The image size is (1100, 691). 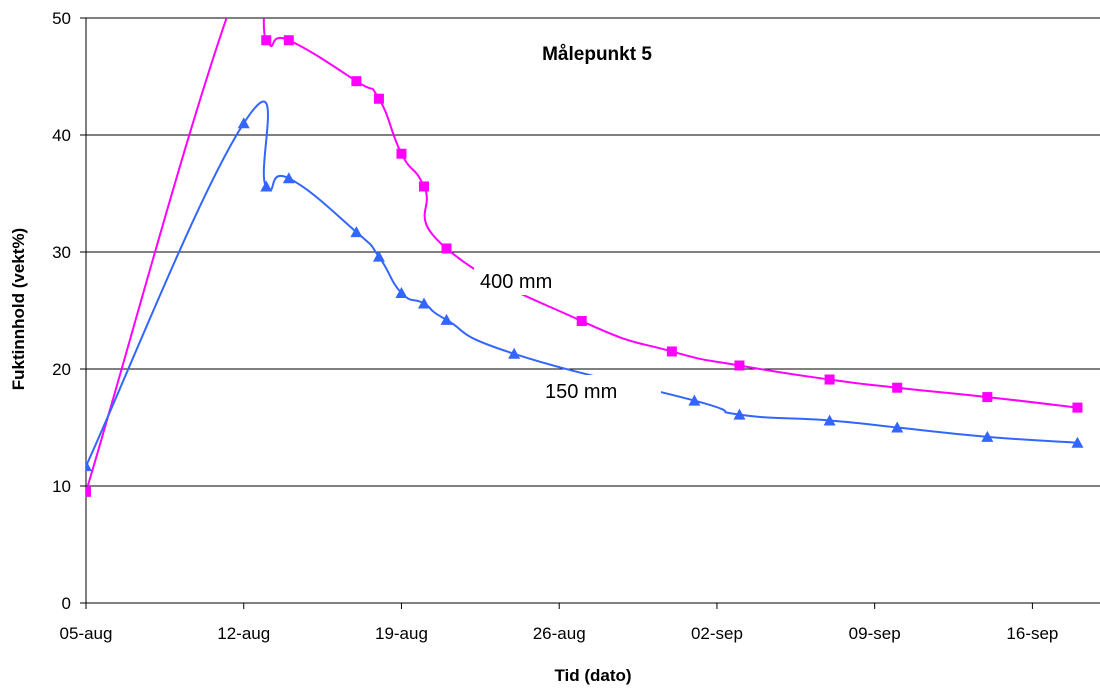 I want to click on x-tick-label: 19-aug, so click(x=401, y=633).